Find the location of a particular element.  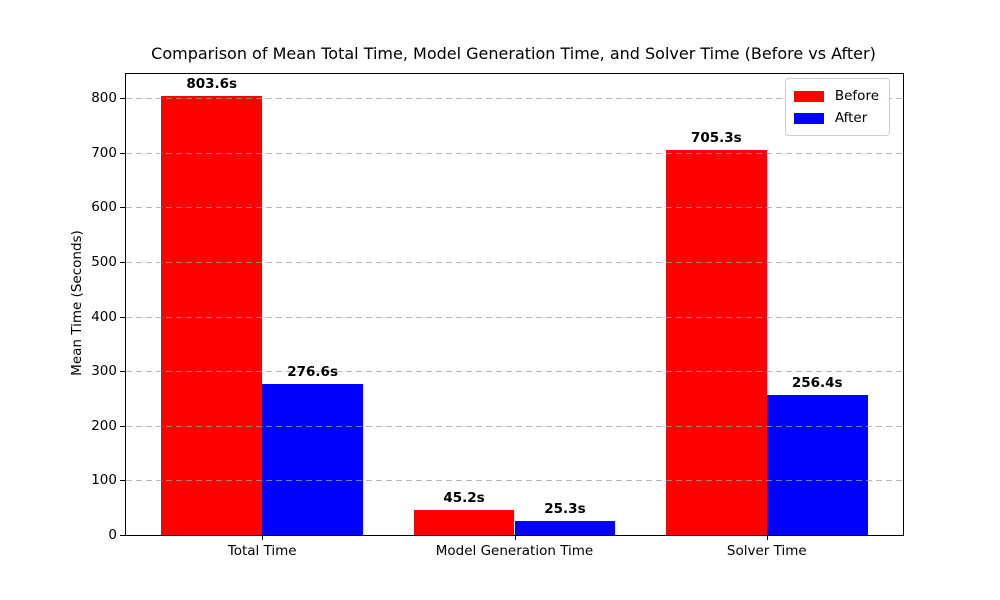

legend-label-after: After is located at coordinates (851, 118).